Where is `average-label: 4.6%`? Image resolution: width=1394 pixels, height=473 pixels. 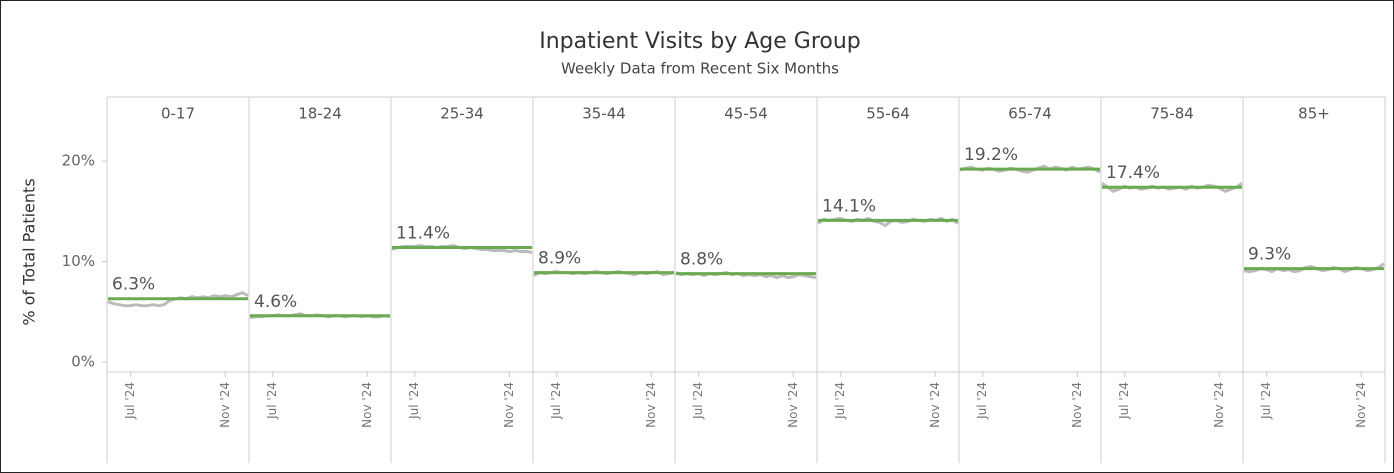
average-label: 4.6% is located at coordinates (275, 302).